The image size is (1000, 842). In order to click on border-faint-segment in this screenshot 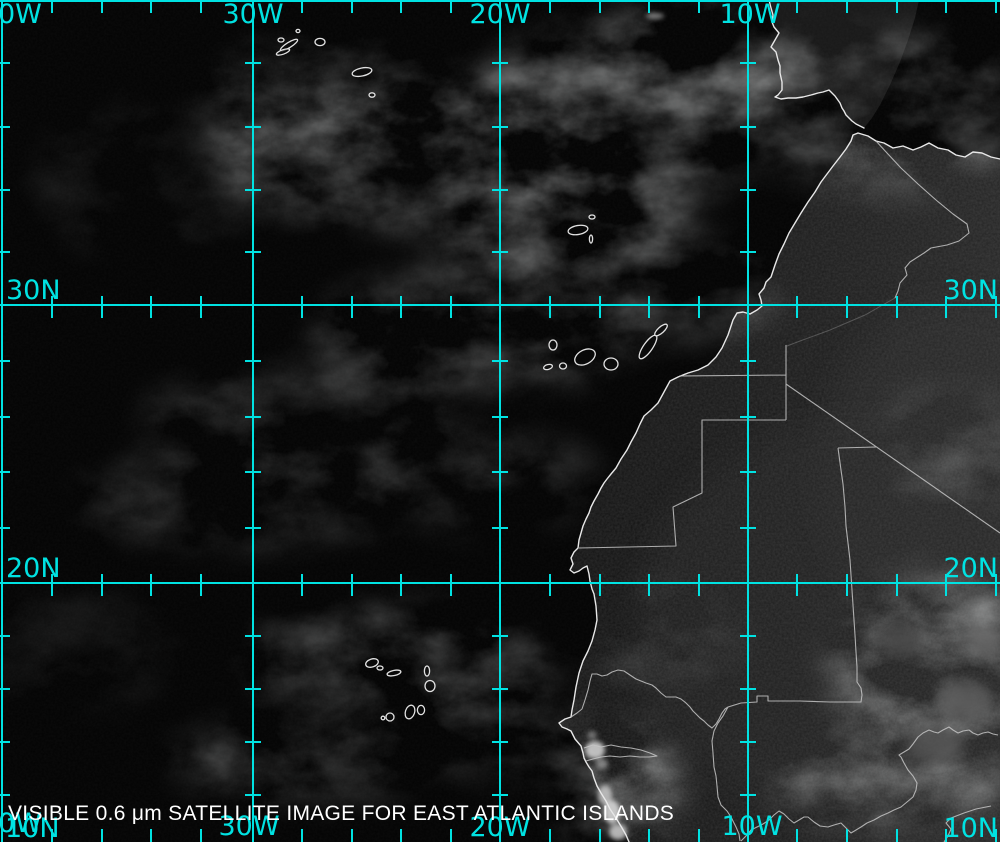, I will do `click(841, 322)`.